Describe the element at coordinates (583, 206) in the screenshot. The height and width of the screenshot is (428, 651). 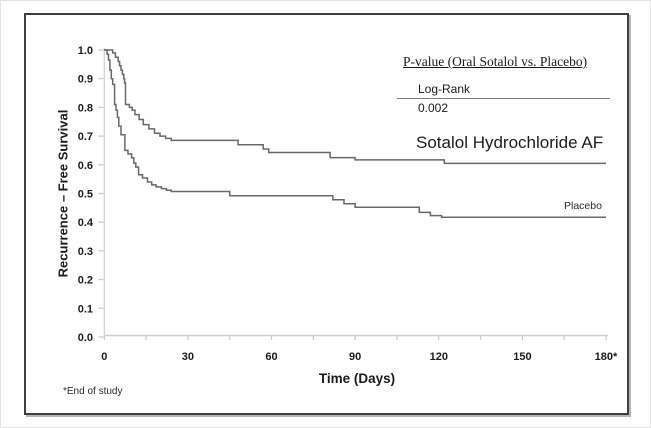
I see `series-label-placebo: Placebo` at that location.